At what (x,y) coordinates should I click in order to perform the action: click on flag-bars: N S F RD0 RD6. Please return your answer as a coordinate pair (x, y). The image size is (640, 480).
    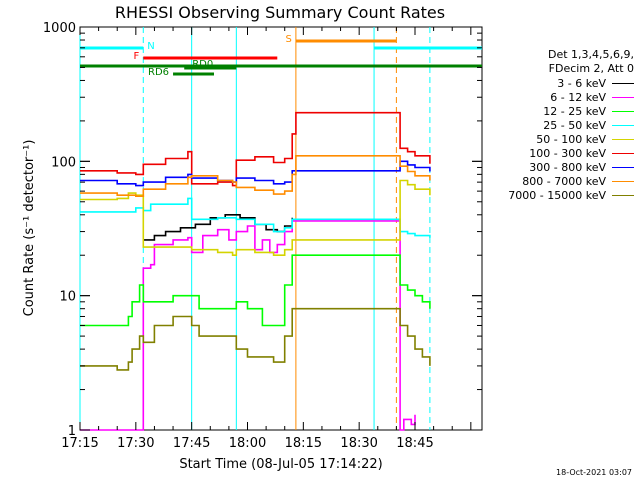
    Looking at the image, I should click on (281, 56).